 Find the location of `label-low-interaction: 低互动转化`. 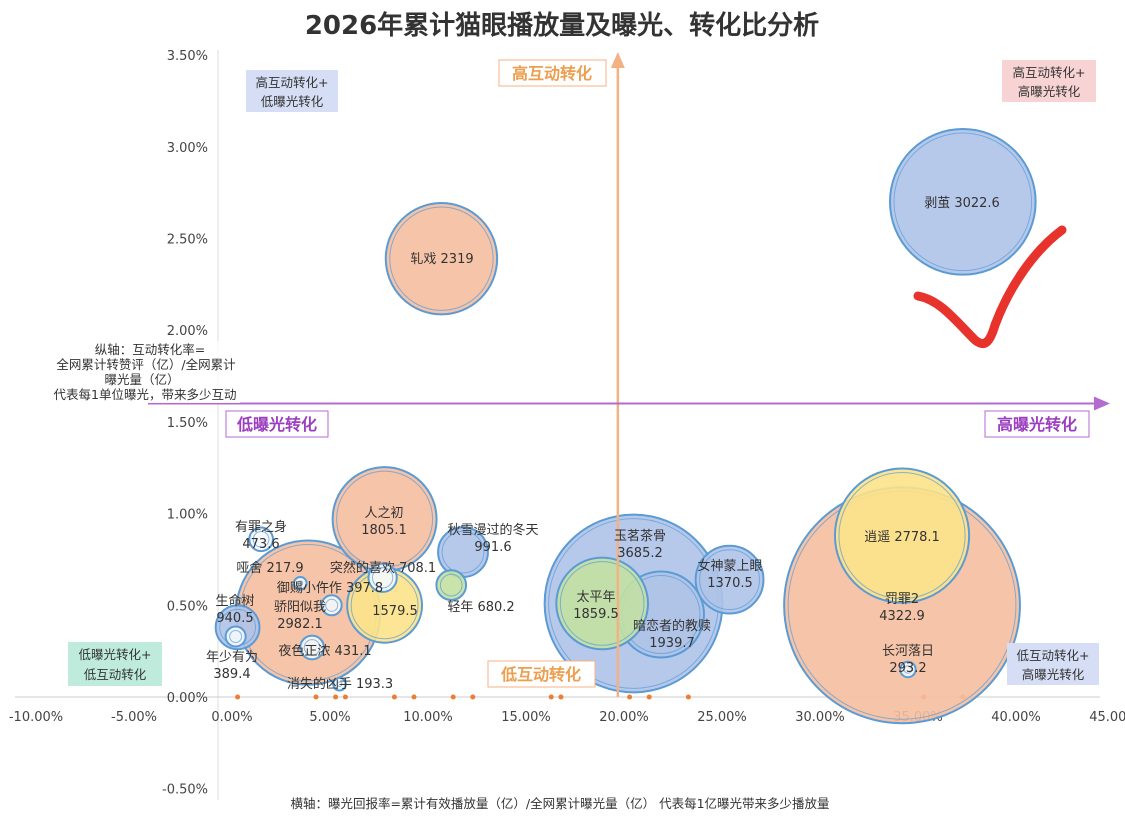

label-low-interaction: 低互动转化 is located at coordinates (541, 674).